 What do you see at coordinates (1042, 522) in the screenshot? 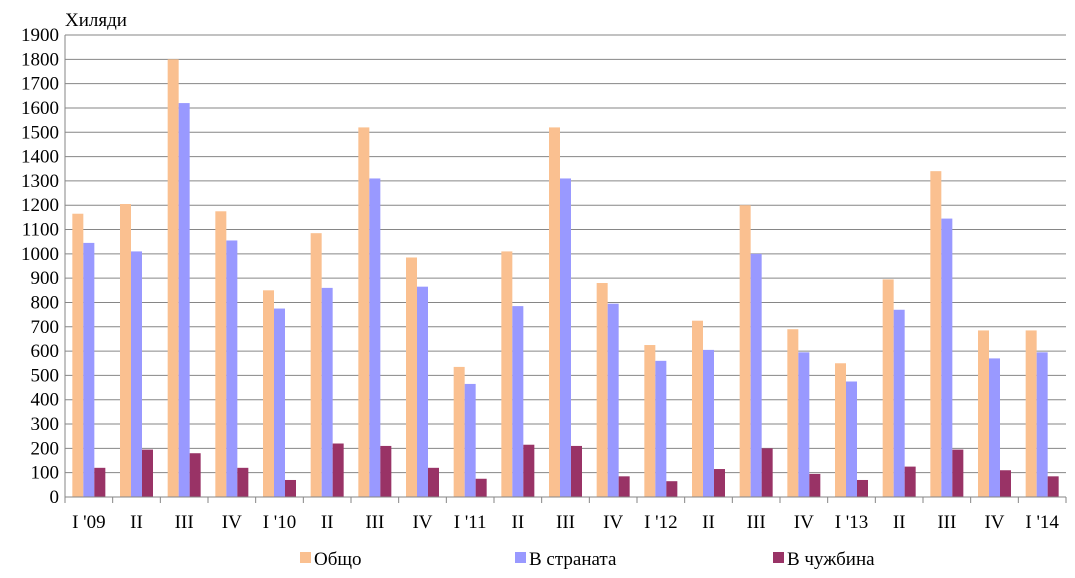
I see `x-tick-label: I '14` at bounding box center [1042, 522].